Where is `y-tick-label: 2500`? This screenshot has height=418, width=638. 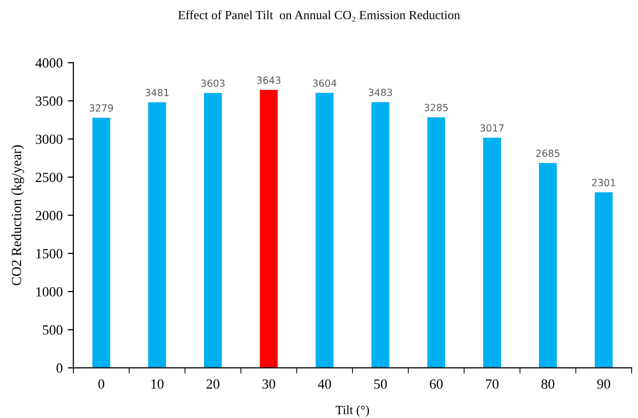
y-tick-label: 2500 is located at coordinates (49, 177).